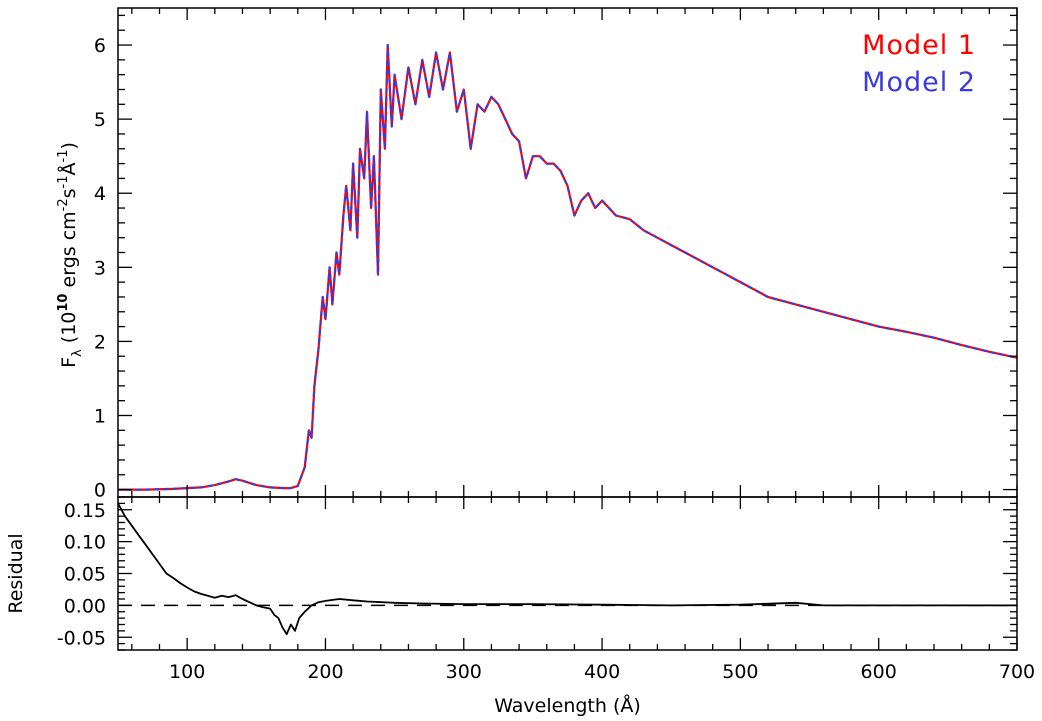  I want to click on x-tick-label: 200, so click(325, 672).